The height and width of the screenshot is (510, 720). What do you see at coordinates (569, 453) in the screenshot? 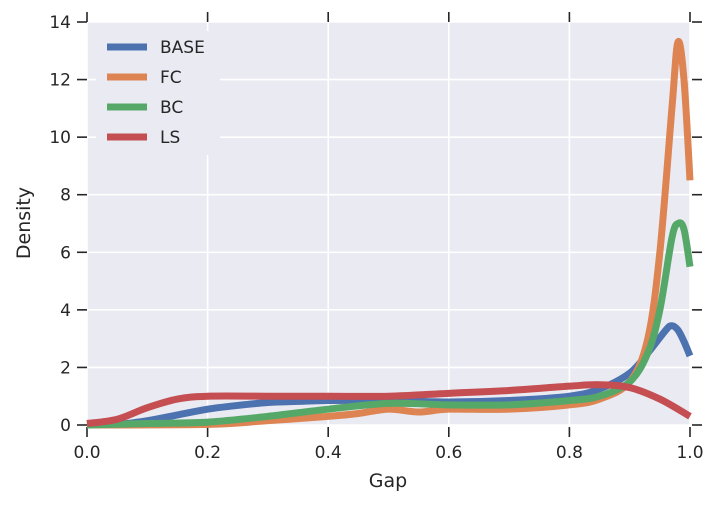
I see `x-tick-label: 0.8` at bounding box center [569, 453].